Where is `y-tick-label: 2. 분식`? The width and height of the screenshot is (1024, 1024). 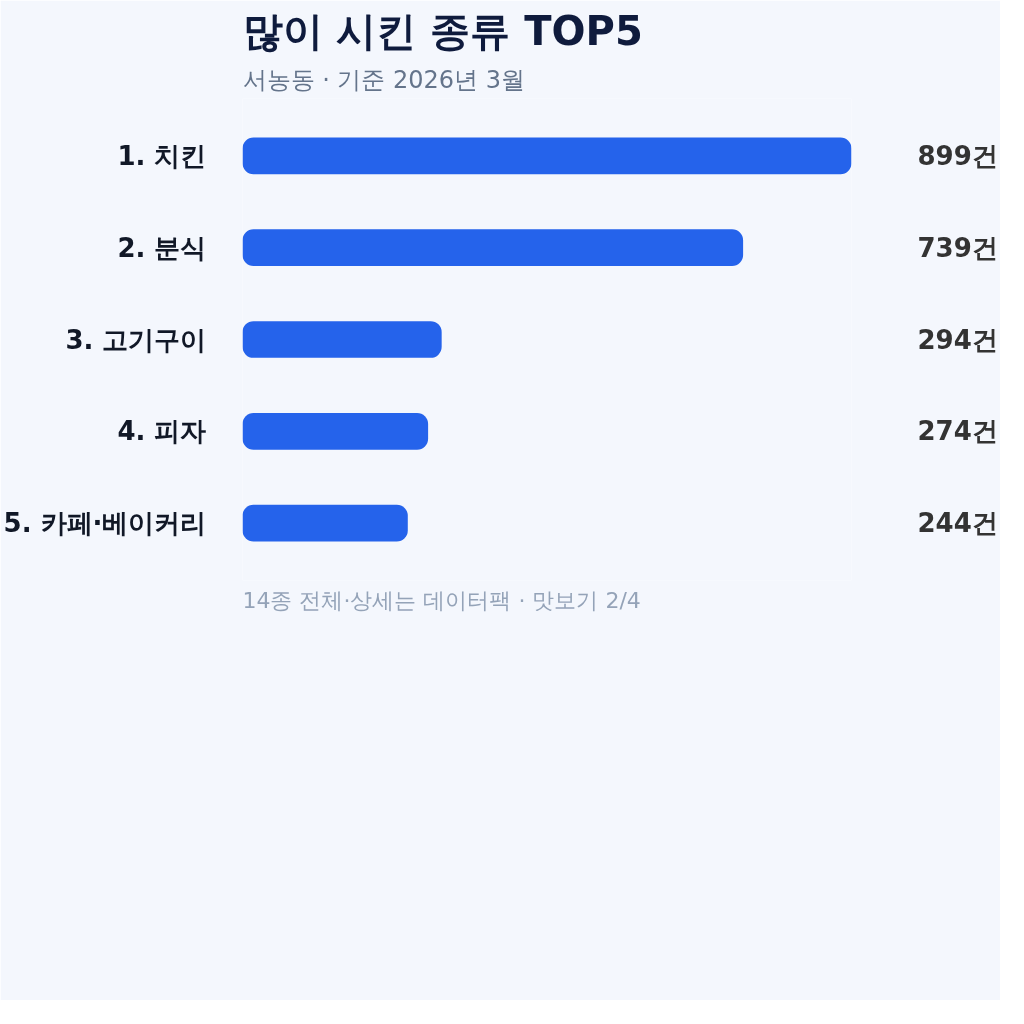 y-tick-label: 2. 분식 is located at coordinates (162, 247).